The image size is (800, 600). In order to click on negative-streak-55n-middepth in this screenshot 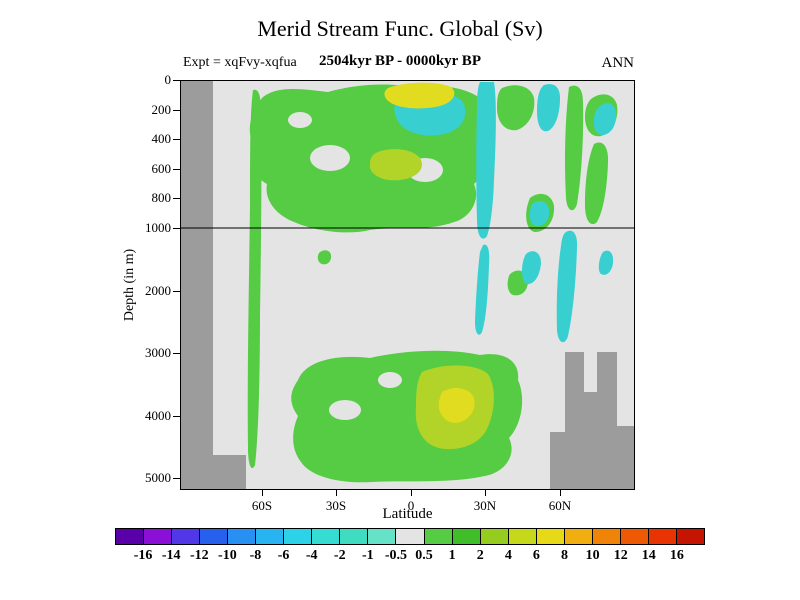, I will do `click(567, 286)`.